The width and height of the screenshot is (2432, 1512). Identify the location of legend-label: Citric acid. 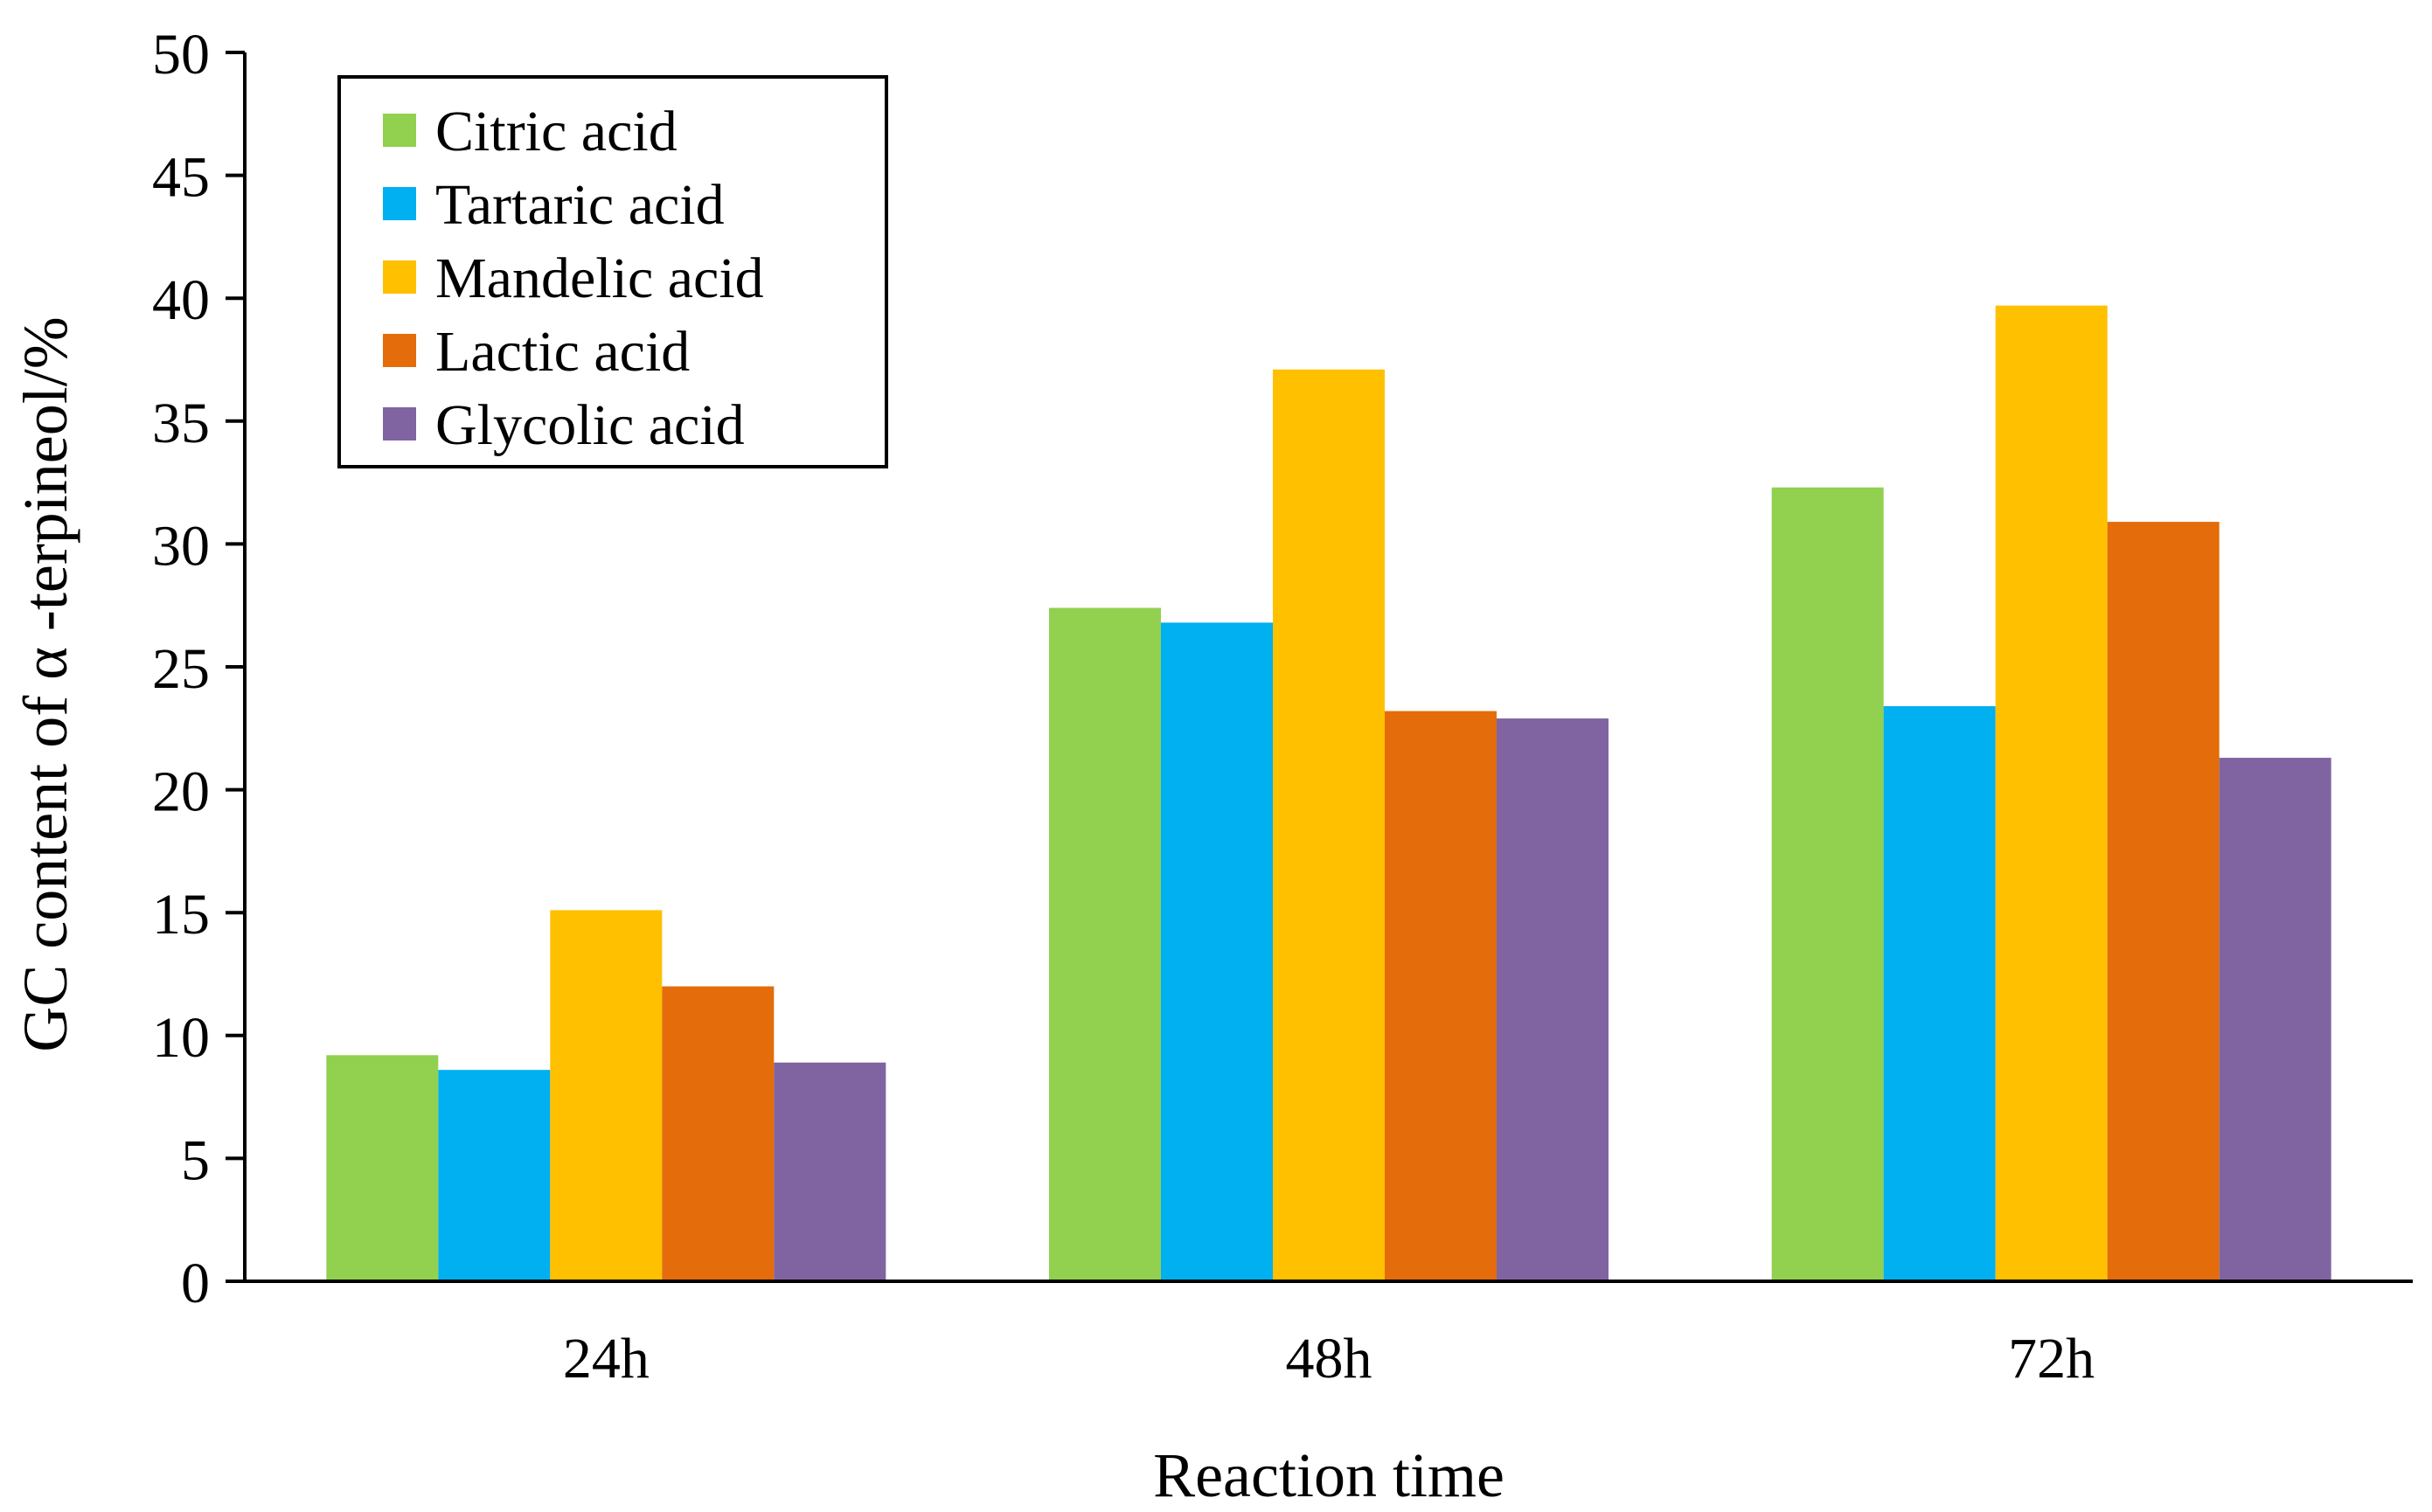
(556, 131).